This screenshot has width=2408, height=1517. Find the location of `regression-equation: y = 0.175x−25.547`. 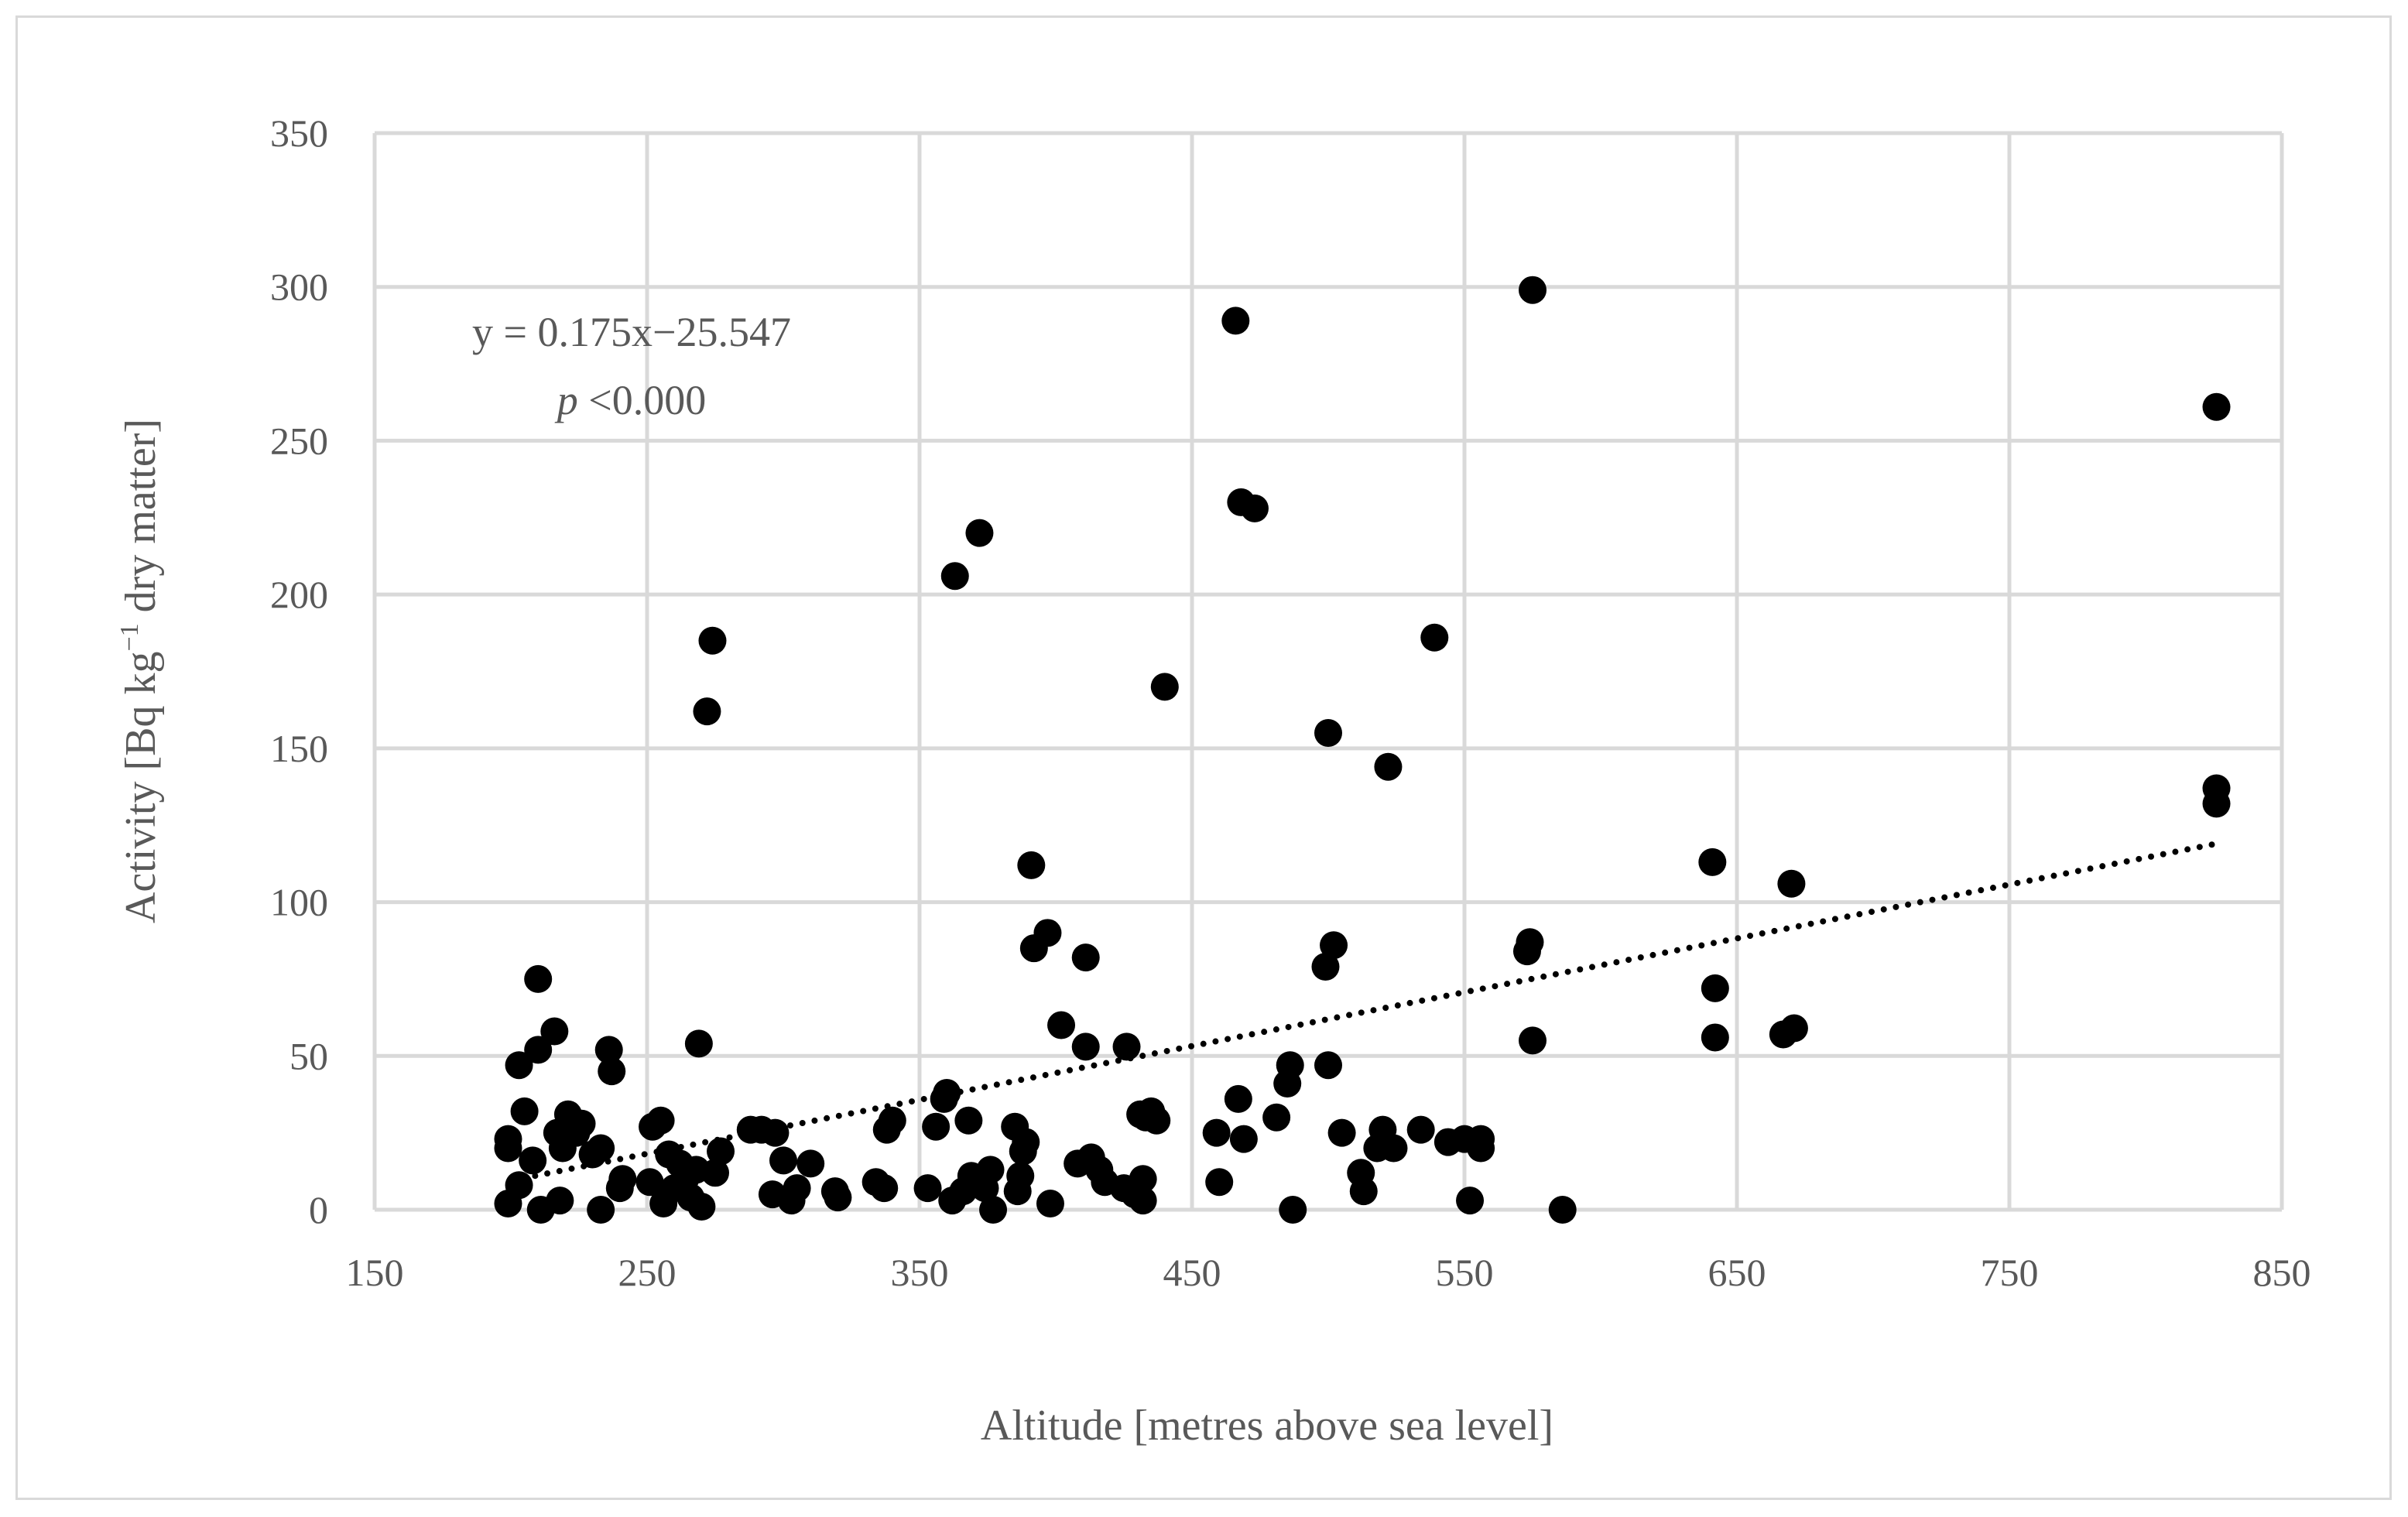

regression-equation: y = 0.175x−25.547 is located at coordinates (631, 332).